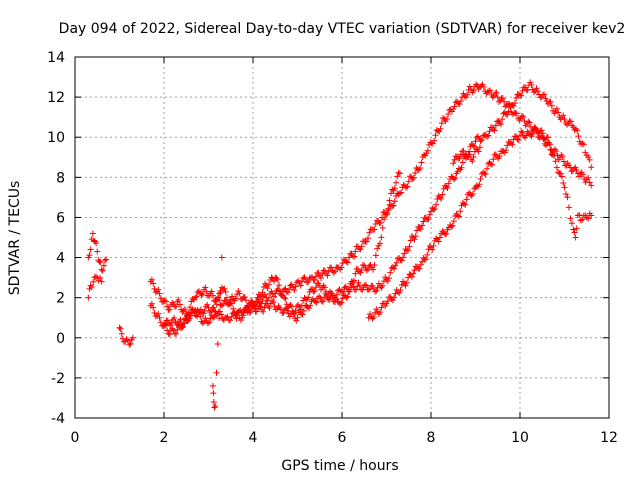 The image size is (640, 480). What do you see at coordinates (339, 466) in the screenshot?
I see `x-axis-title: GPS time / hours` at bounding box center [339, 466].